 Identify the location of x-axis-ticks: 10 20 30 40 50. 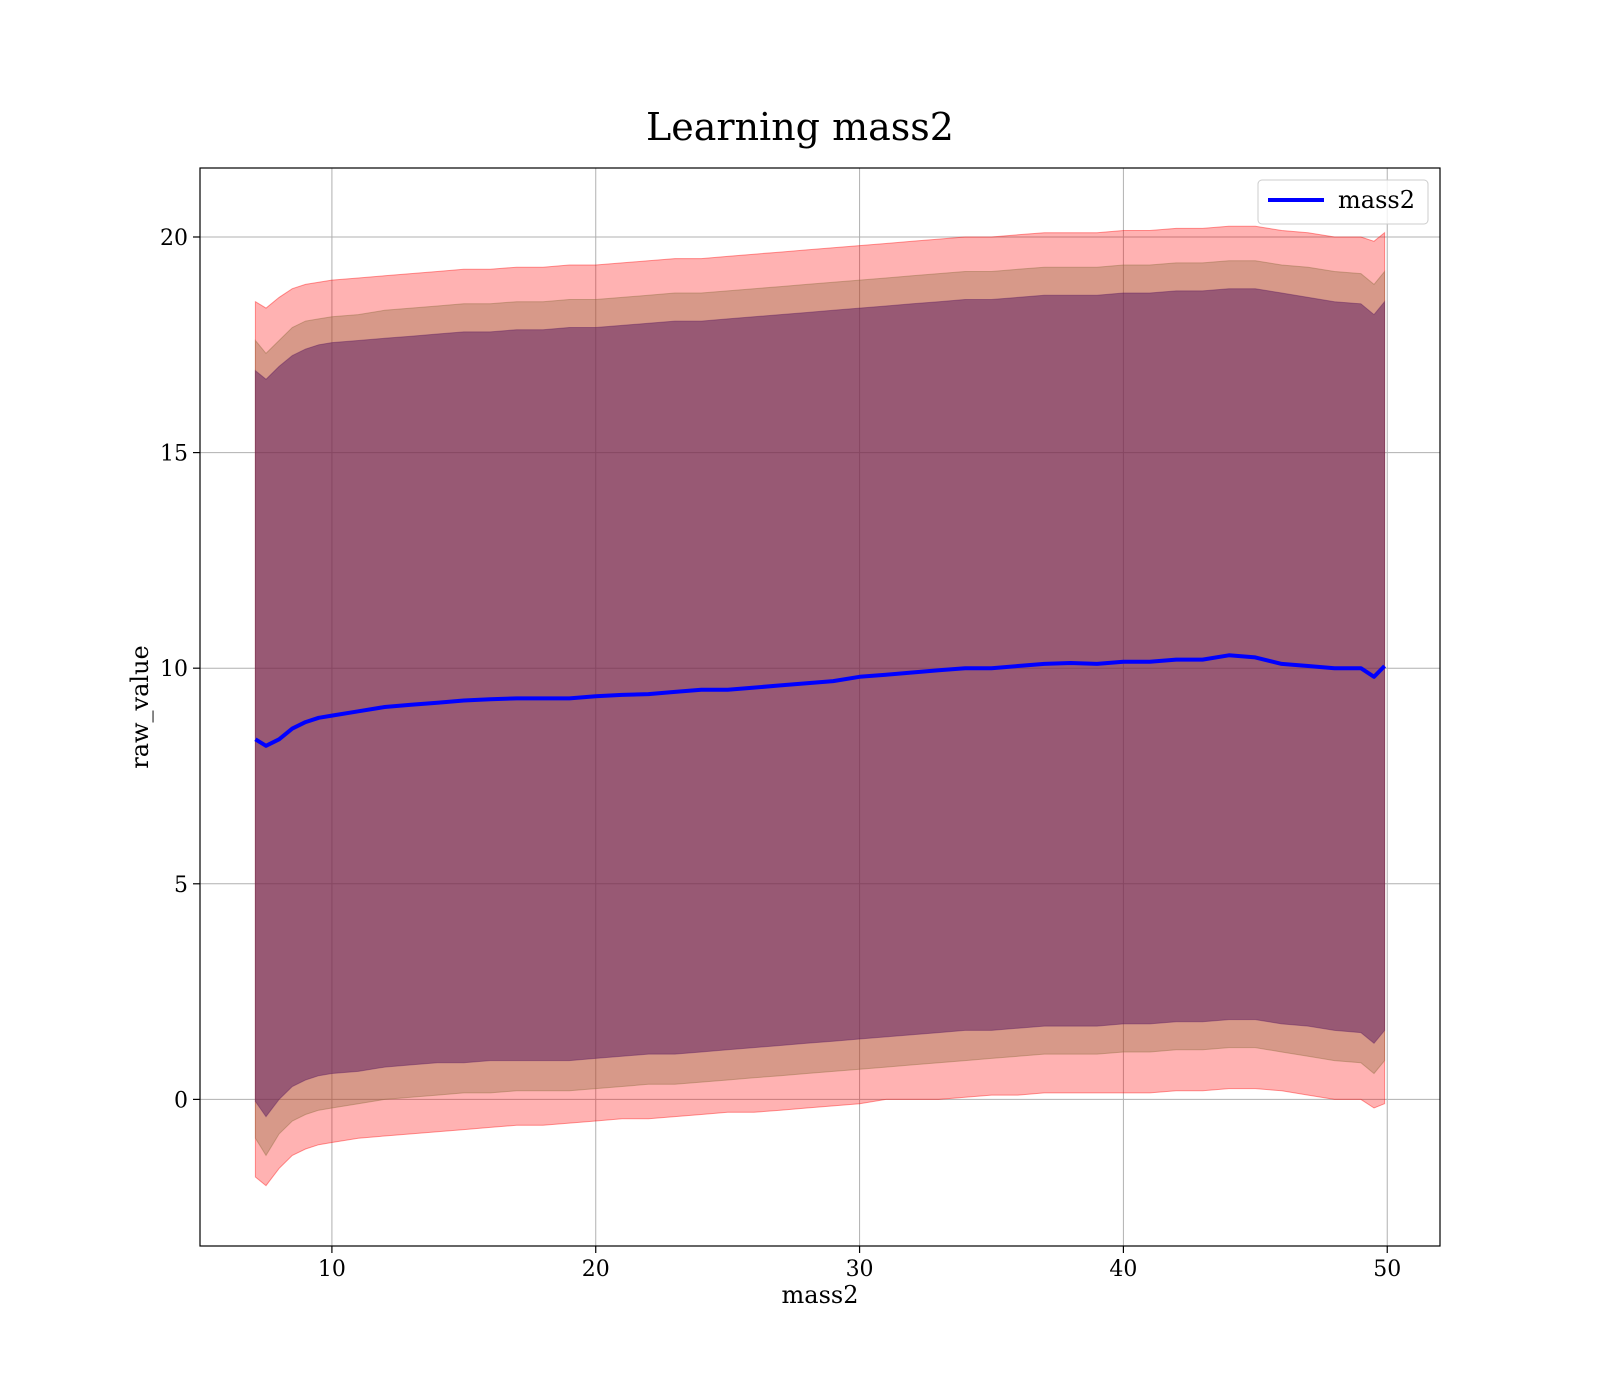
(859, 1264).